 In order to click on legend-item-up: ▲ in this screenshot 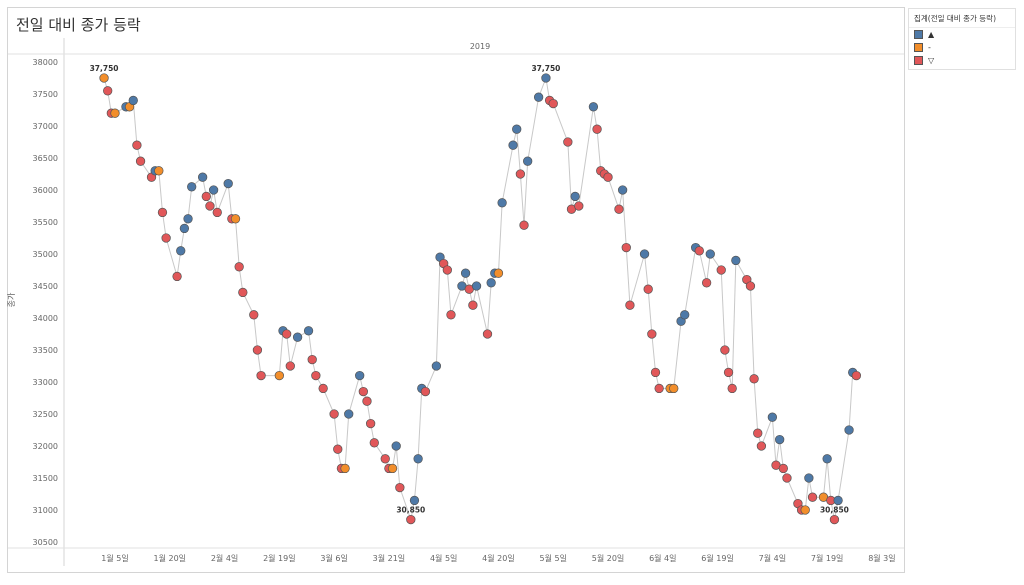, I will do `click(962, 34)`.